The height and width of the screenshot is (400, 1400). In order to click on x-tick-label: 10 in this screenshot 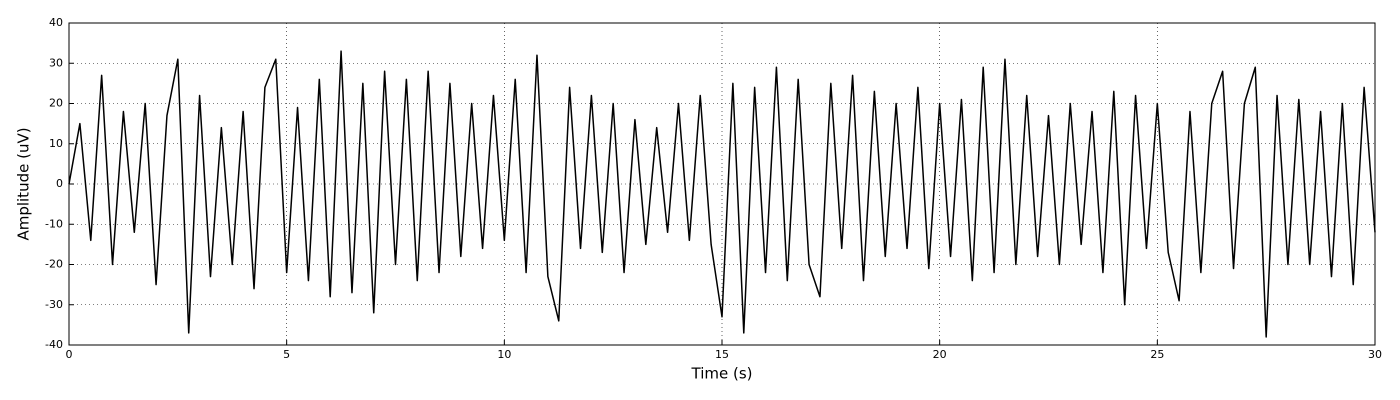, I will do `click(504, 354)`.